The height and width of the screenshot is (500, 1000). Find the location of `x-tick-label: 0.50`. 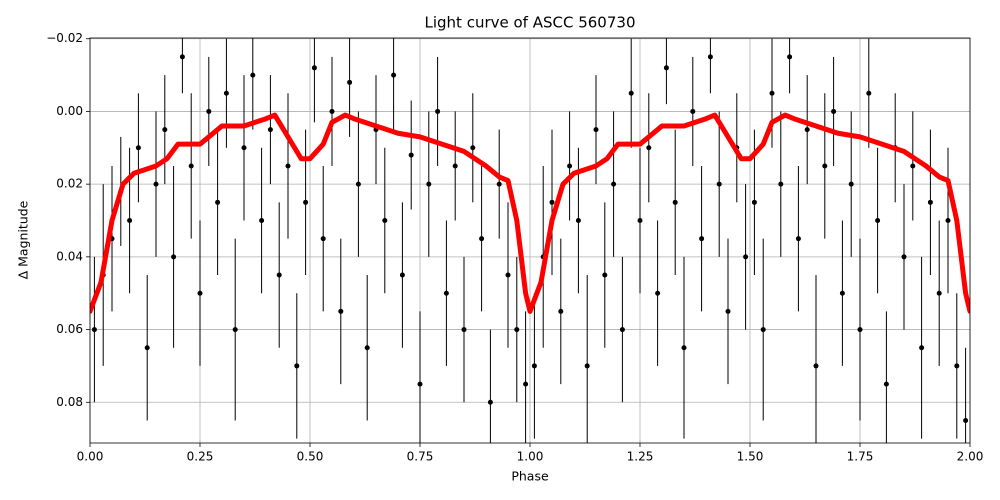

x-tick-label: 0.50 is located at coordinates (310, 457).